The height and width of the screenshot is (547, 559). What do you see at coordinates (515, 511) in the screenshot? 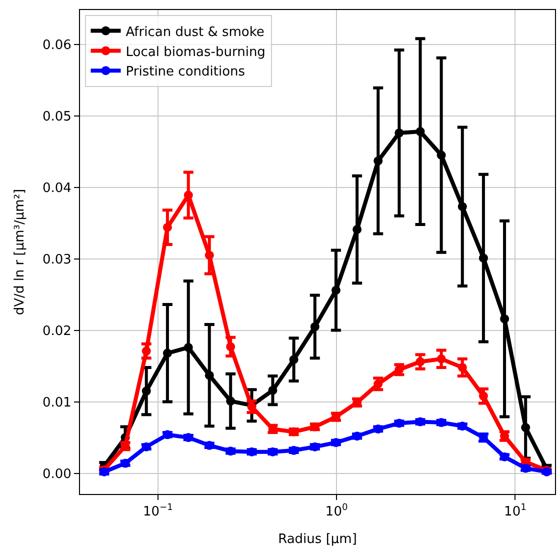
I see `x-tick-label: 10$^{1}$` at bounding box center [515, 511].